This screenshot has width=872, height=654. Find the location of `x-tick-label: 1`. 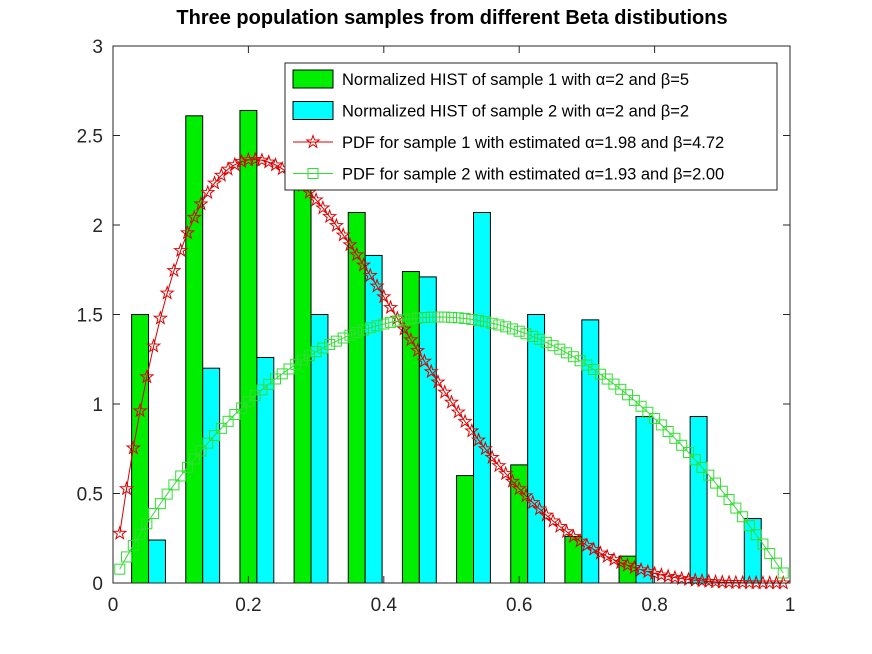

x-tick-label: 1 is located at coordinates (790, 605).